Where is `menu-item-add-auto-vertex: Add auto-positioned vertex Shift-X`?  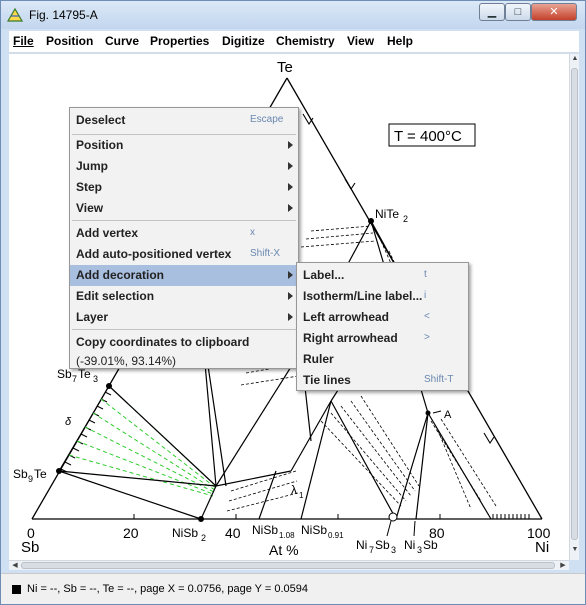
menu-item-add-auto-vertex: Add auto-positioned vertex Shift-X is located at coordinates (178, 254).